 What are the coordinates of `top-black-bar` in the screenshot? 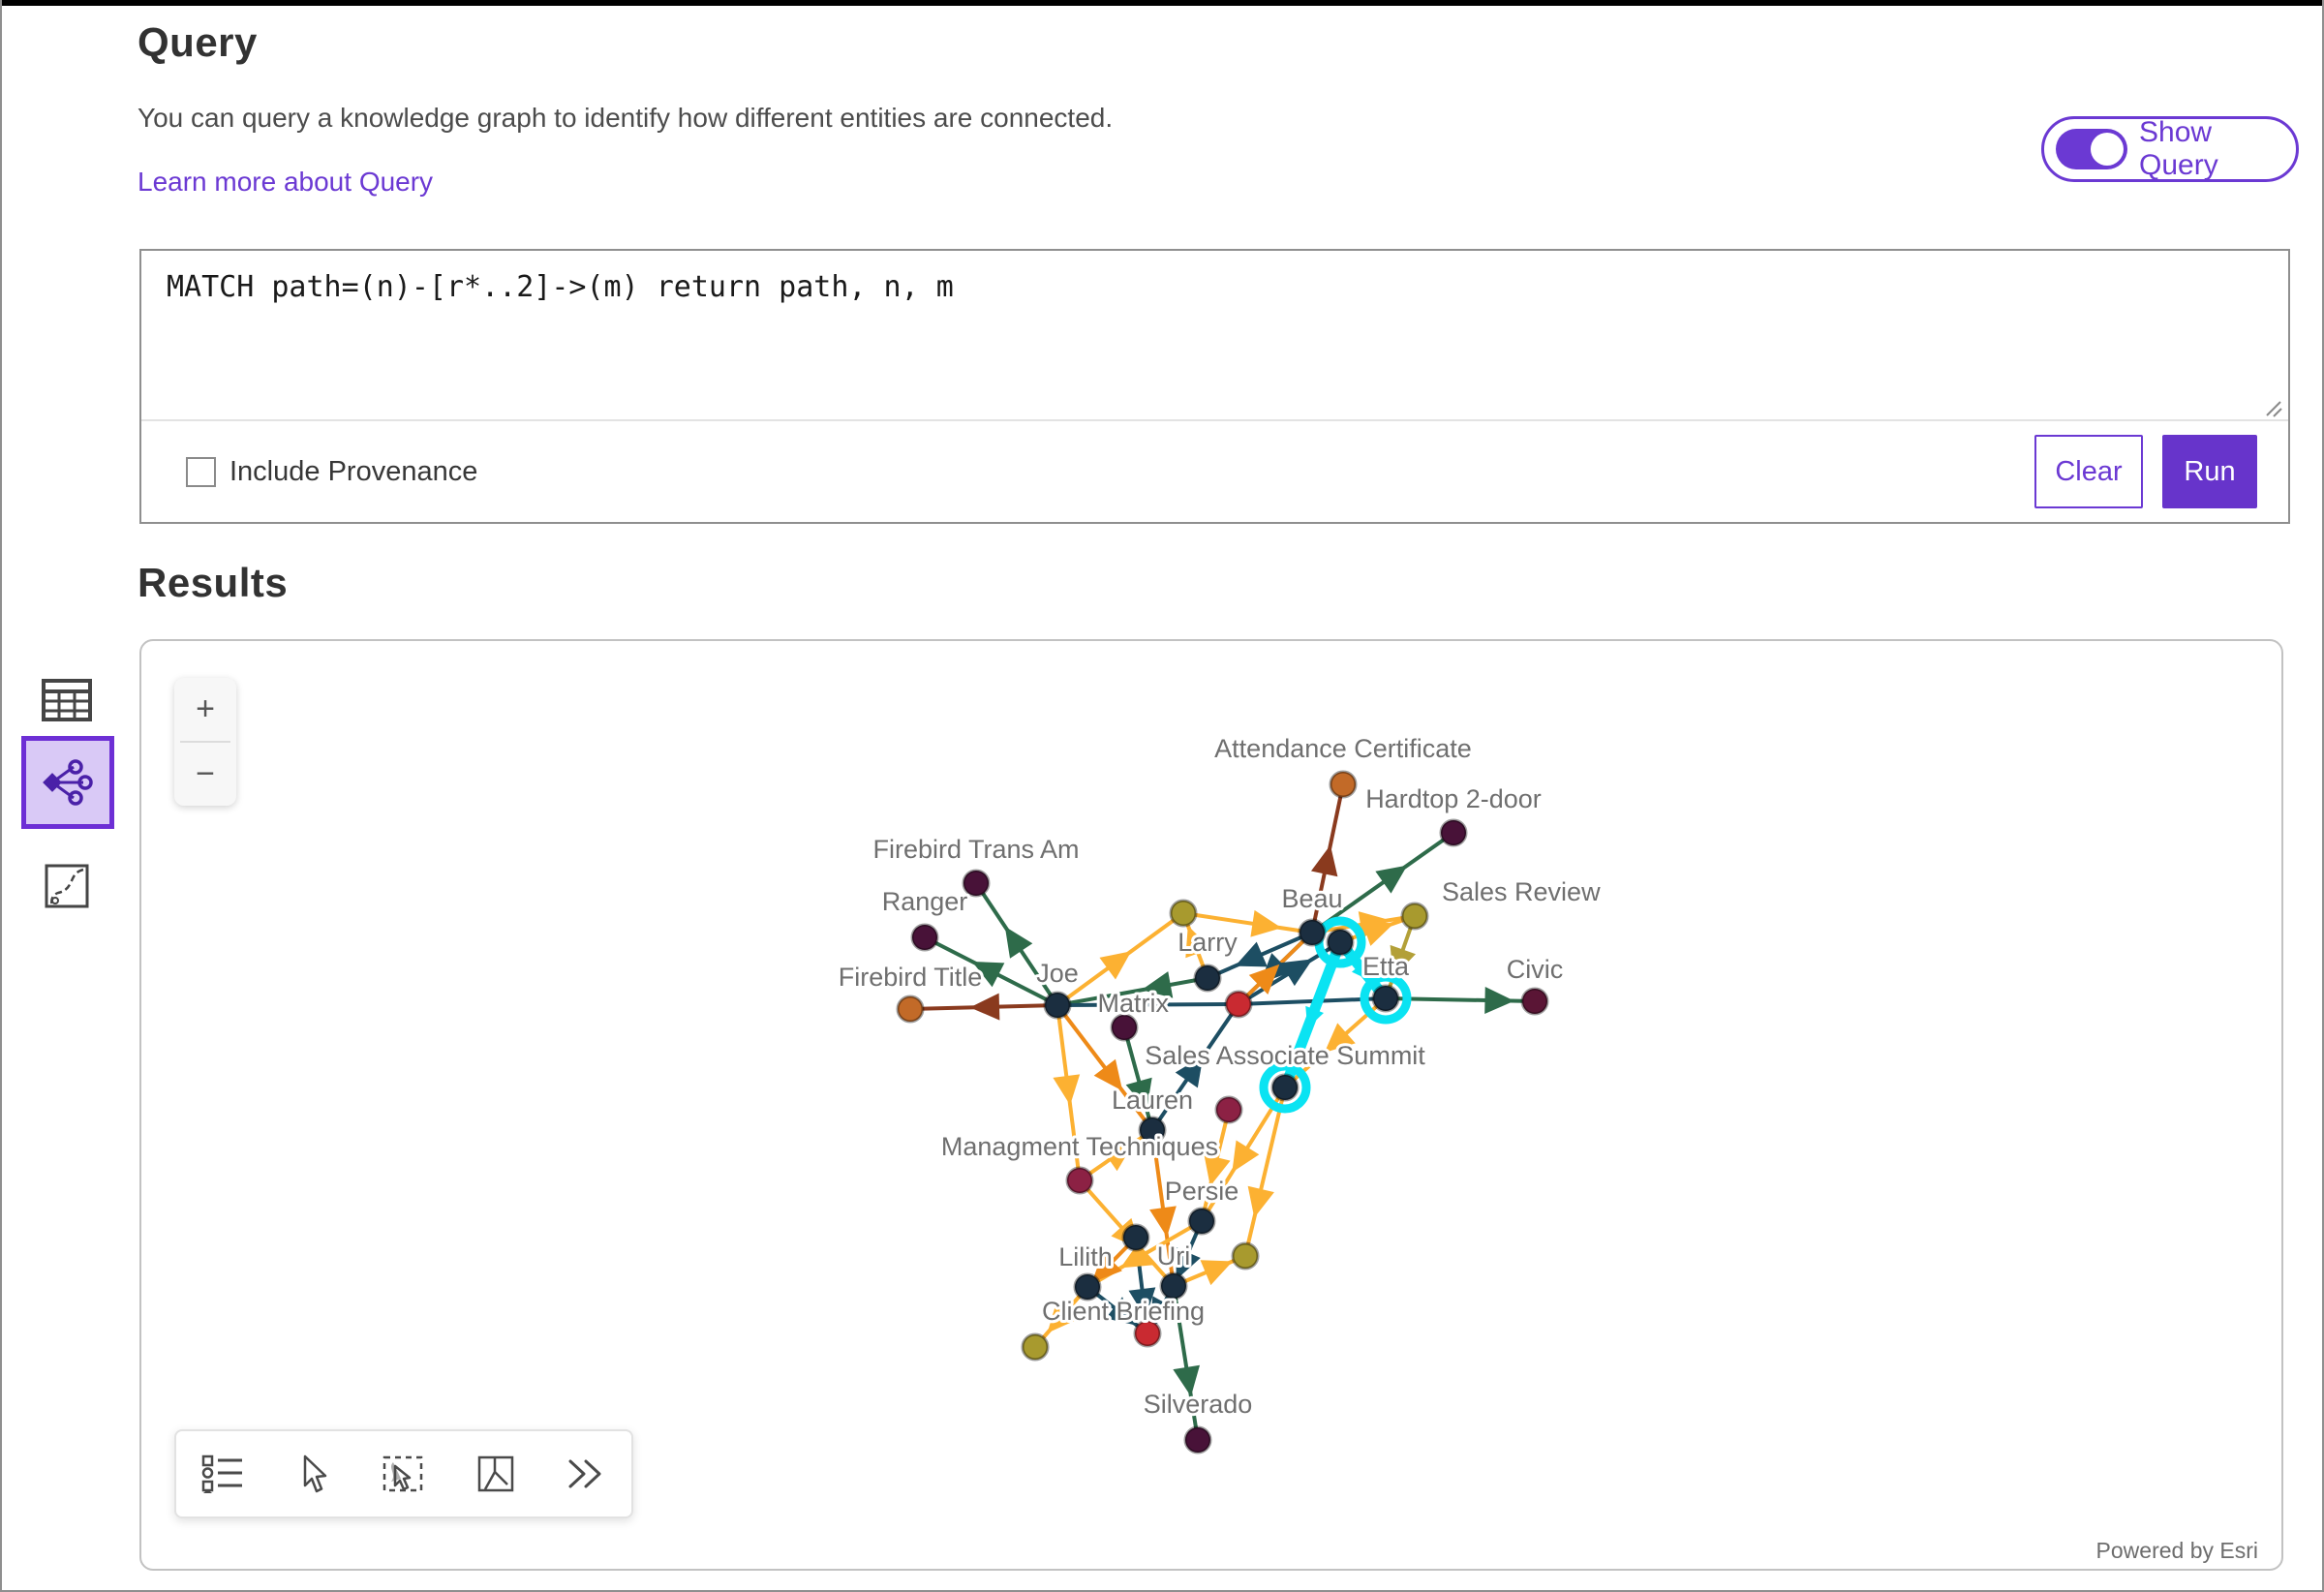 It's located at (1162, 3).